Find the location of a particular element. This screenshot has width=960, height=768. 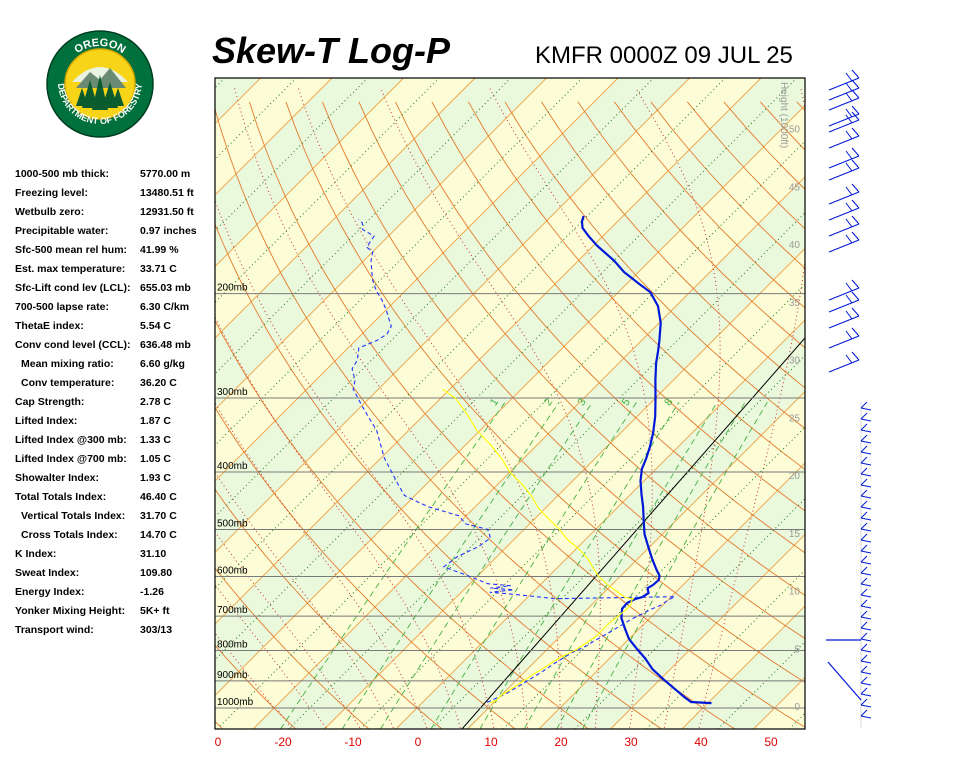

index-value: 1.87 C is located at coordinates (155, 421).